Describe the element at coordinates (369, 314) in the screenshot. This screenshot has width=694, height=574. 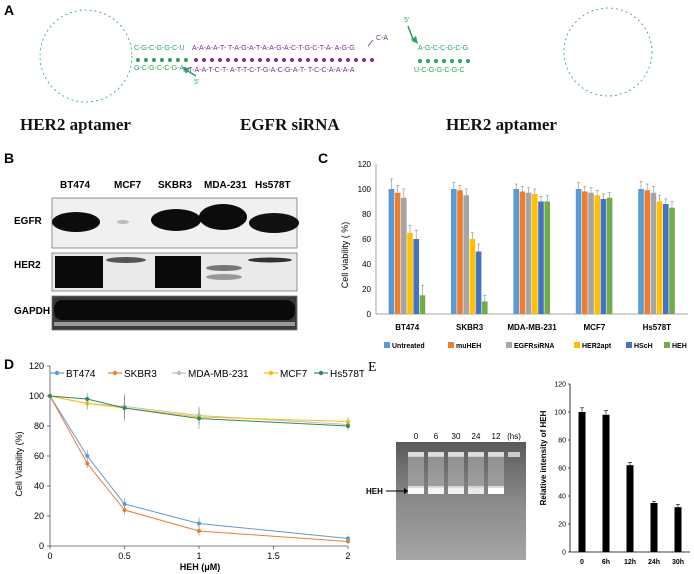
I see `chart-c-ytick: 0` at that location.